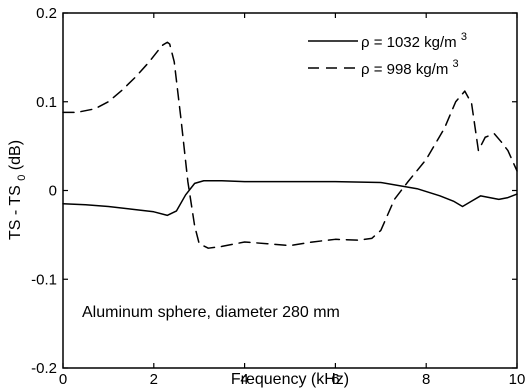  I want to click on legend-label-2-superscript: 3, so click(456, 64).